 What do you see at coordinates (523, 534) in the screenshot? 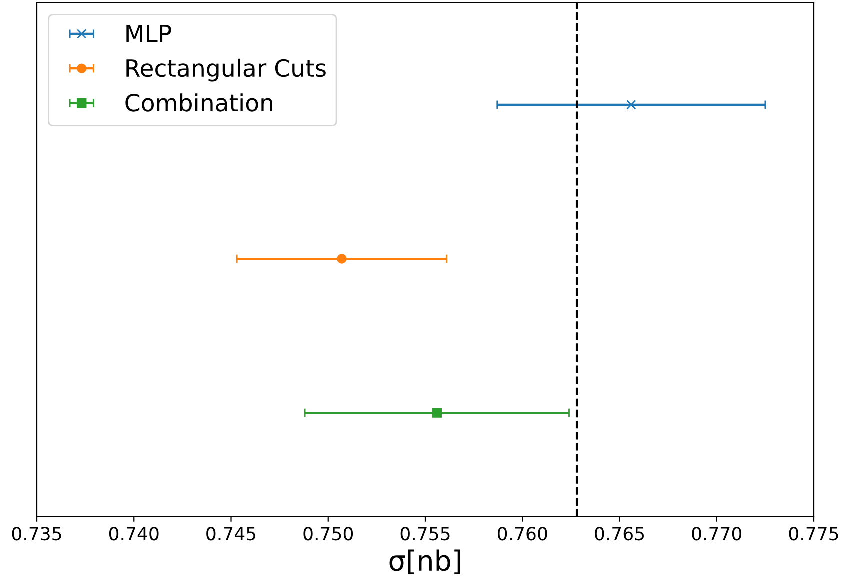
I see `x-tick-label: 0.760` at bounding box center [523, 534].